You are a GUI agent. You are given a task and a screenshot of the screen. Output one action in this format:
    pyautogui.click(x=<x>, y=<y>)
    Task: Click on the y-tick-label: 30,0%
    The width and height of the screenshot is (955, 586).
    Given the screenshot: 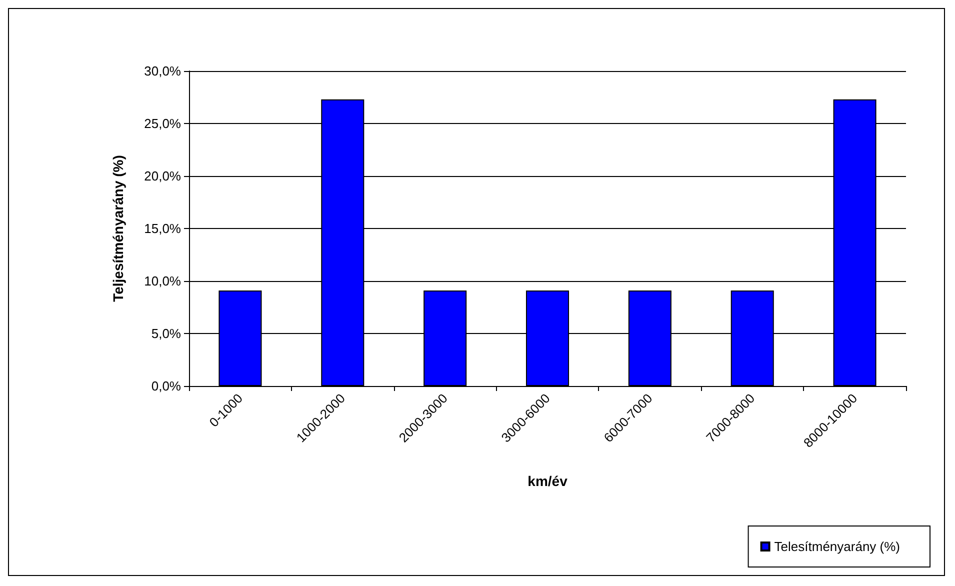 What is the action you would take?
    pyautogui.click(x=163, y=71)
    